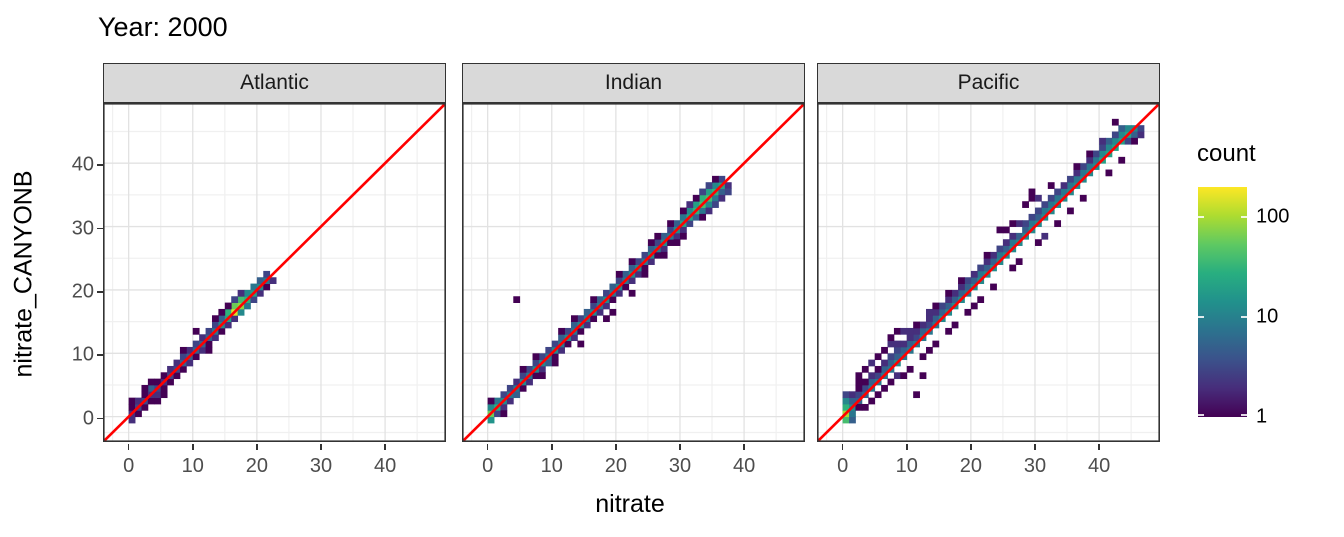  Describe the element at coordinates (82, 291) in the screenshot. I see `y-axis-tick-label: 20` at that location.